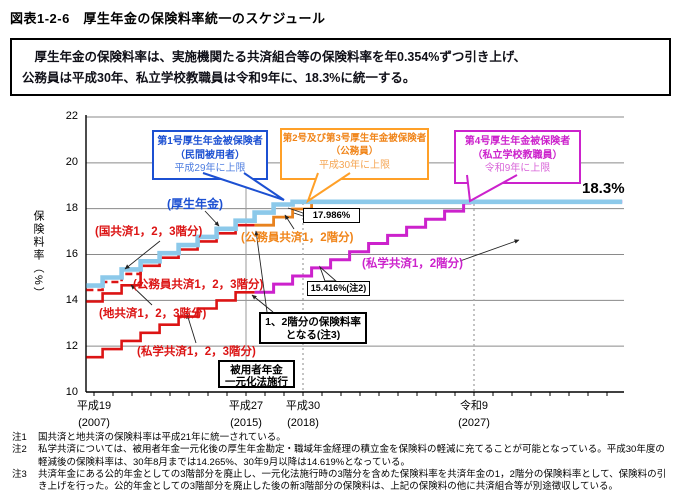 This screenshot has width=679, height=501. What do you see at coordinates (474, 414) in the screenshot?
I see `x-tick-r9: 令和9 (2027)` at bounding box center [474, 414].